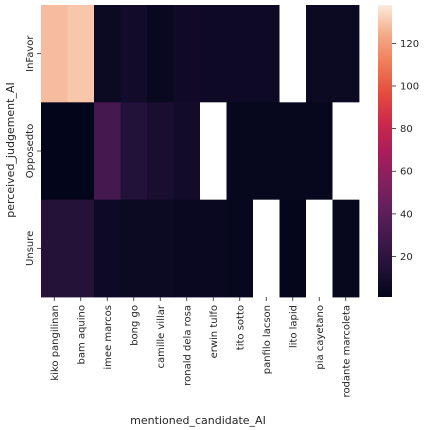 This screenshot has height=430, width=429. What do you see at coordinates (320, 337) in the screenshot?
I see `x-tick-label: pia cayetano` at bounding box center [320, 337].